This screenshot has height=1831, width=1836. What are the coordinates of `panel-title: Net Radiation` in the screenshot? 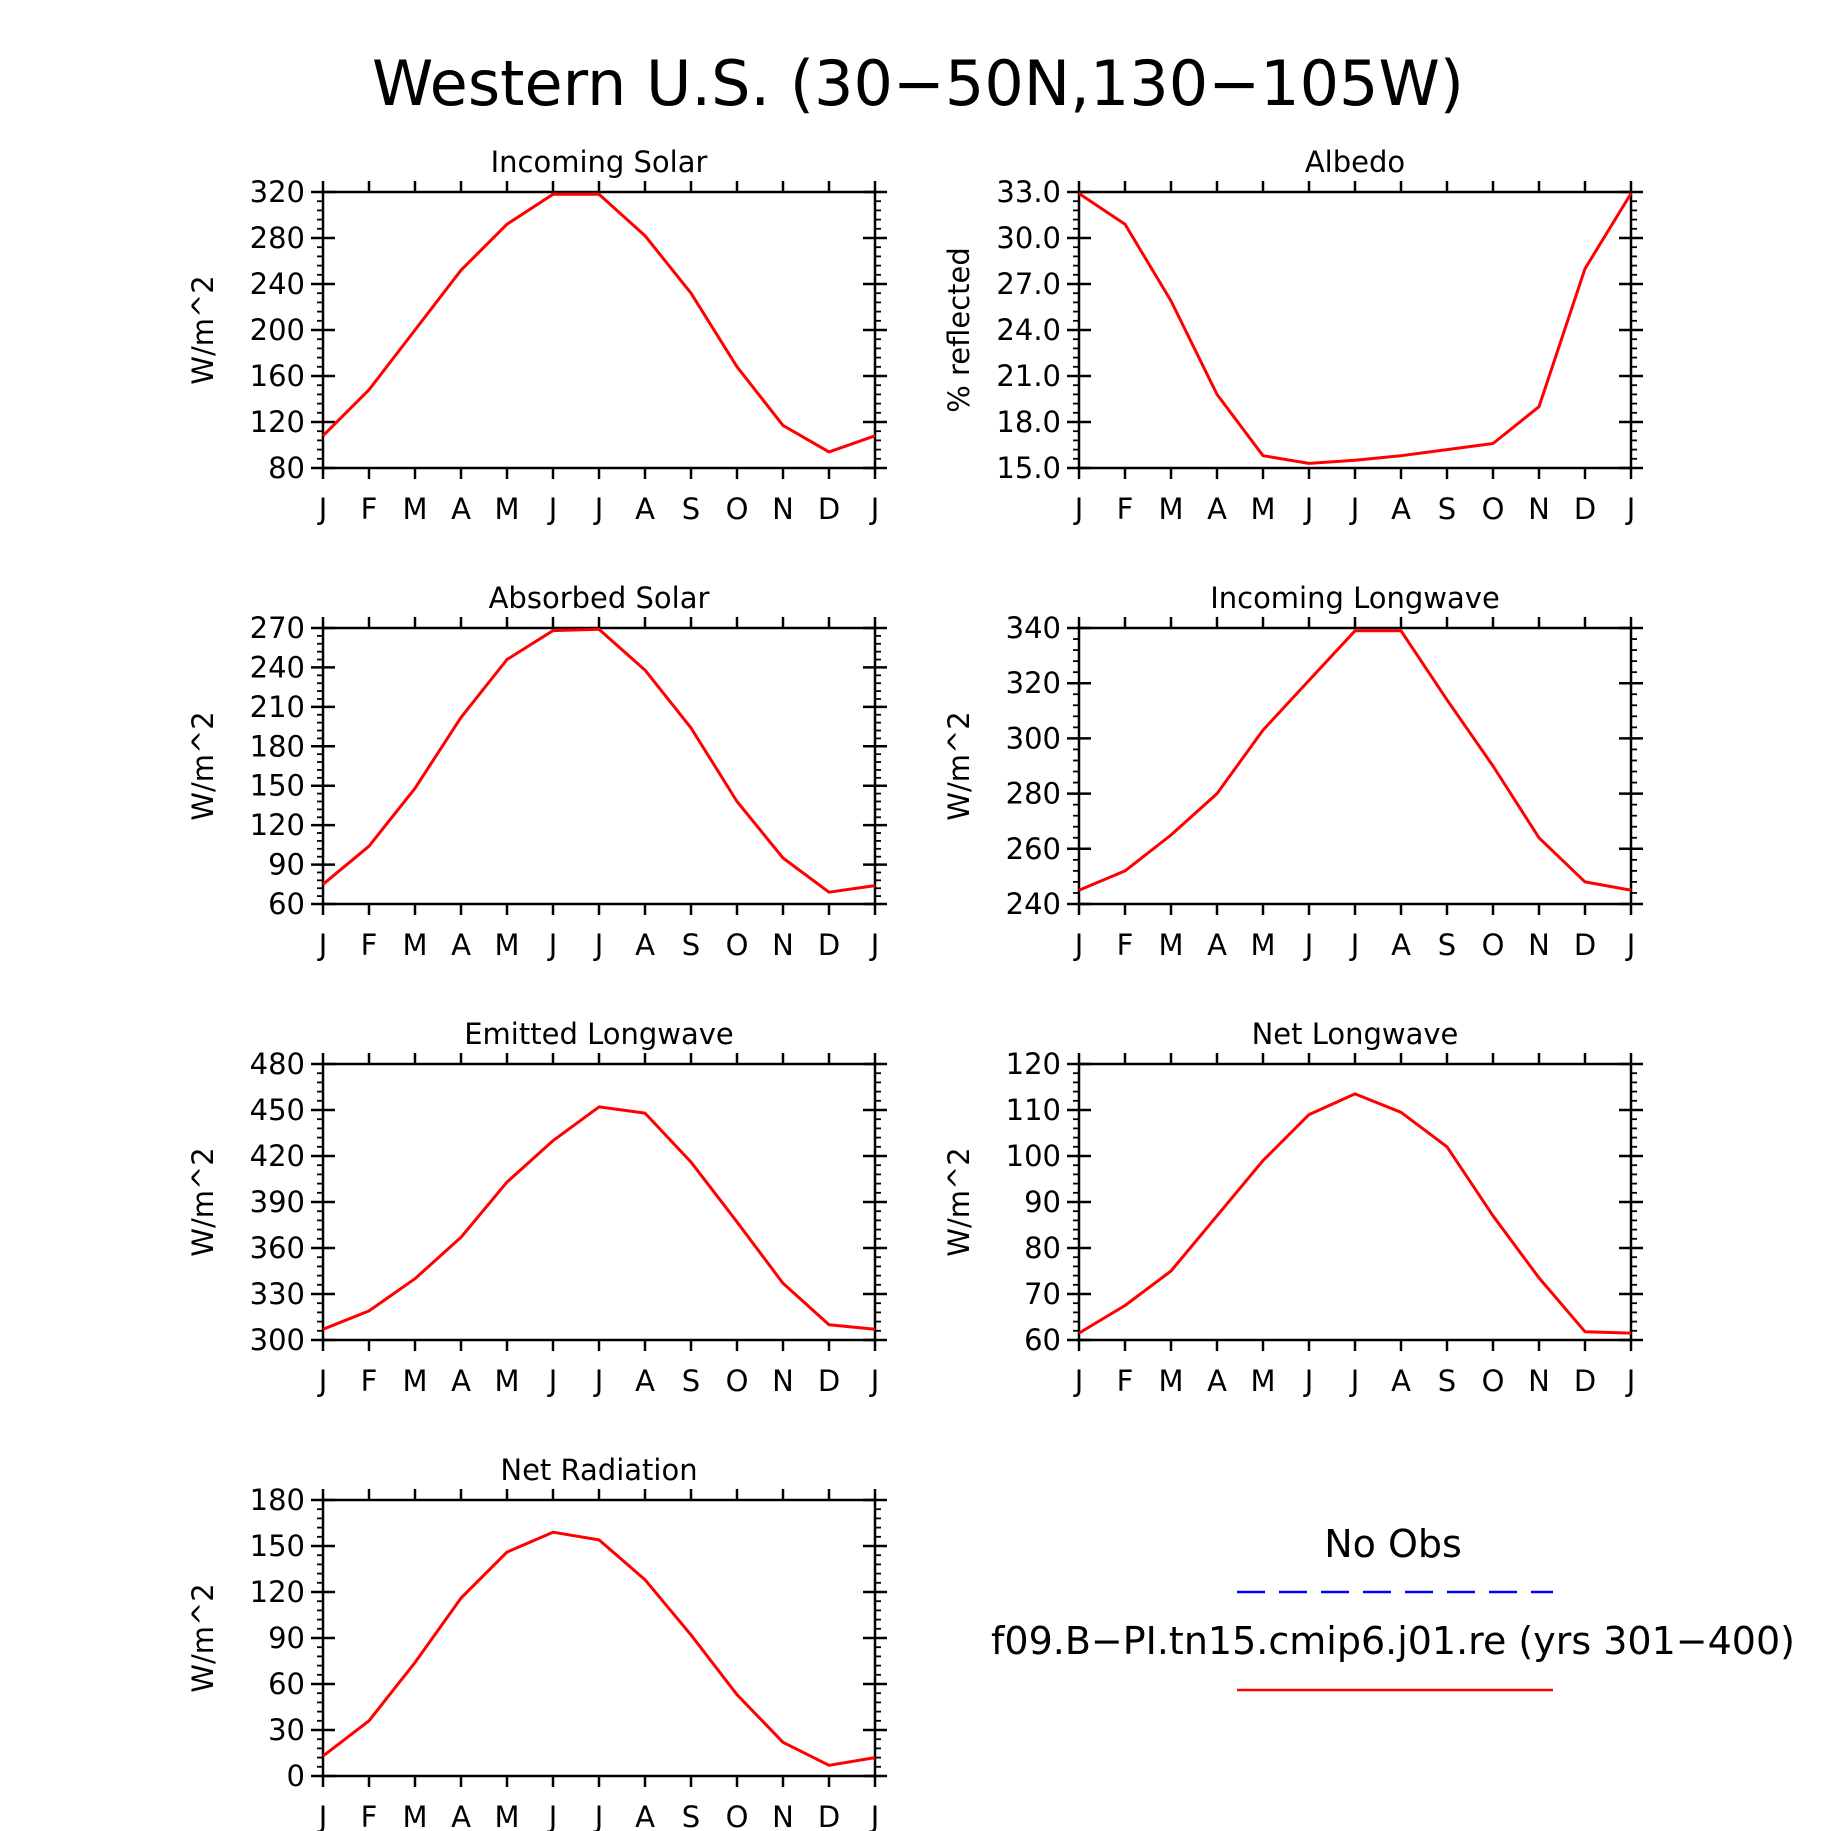 It's located at (598, 1470).